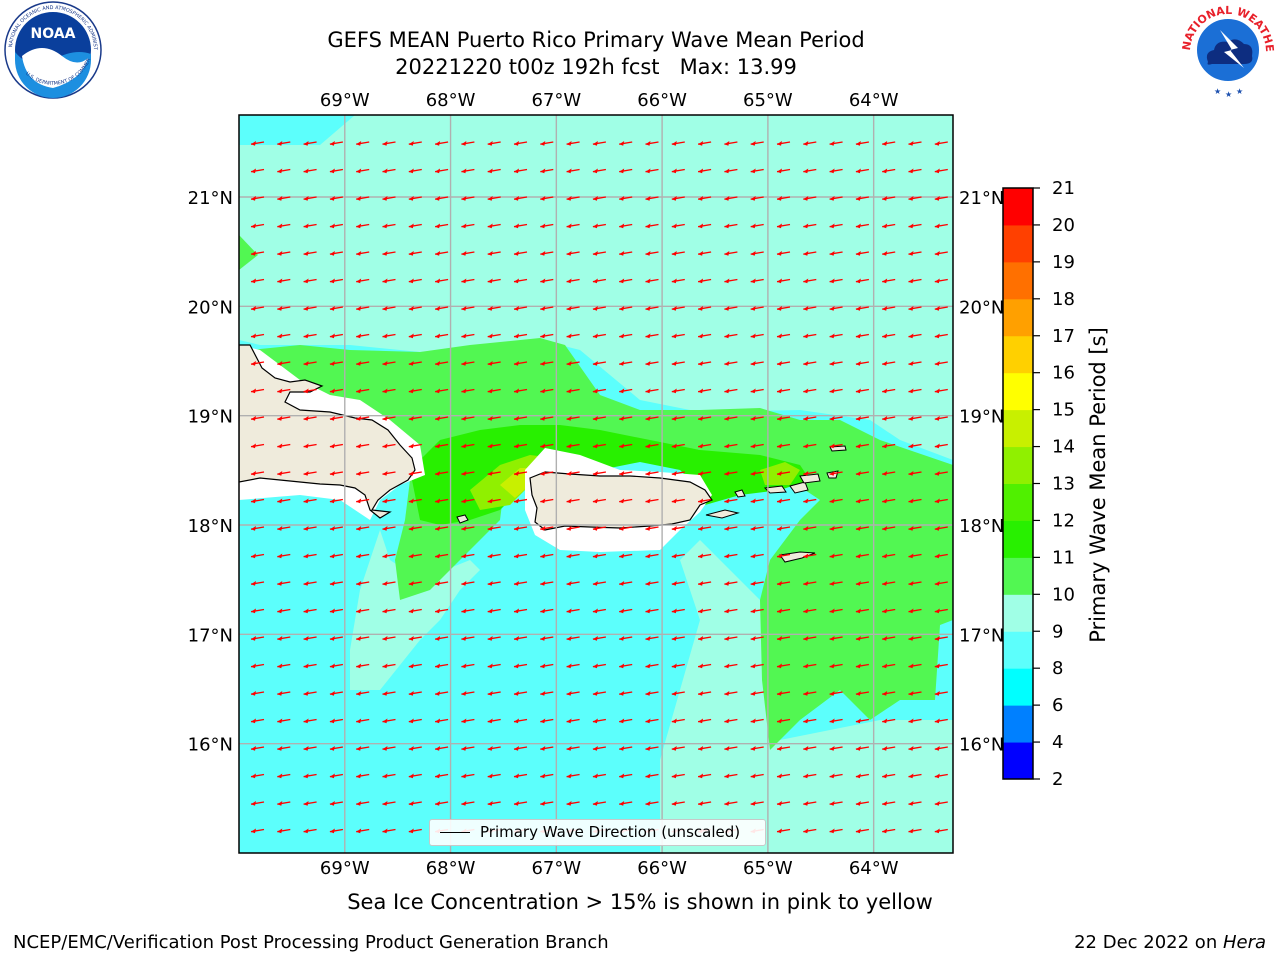 This screenshot has height=960, width=1280. Describe the element at coordinates (1063, 225) in the screenshot. I see `colorbar-tick-label: 20` at that location.